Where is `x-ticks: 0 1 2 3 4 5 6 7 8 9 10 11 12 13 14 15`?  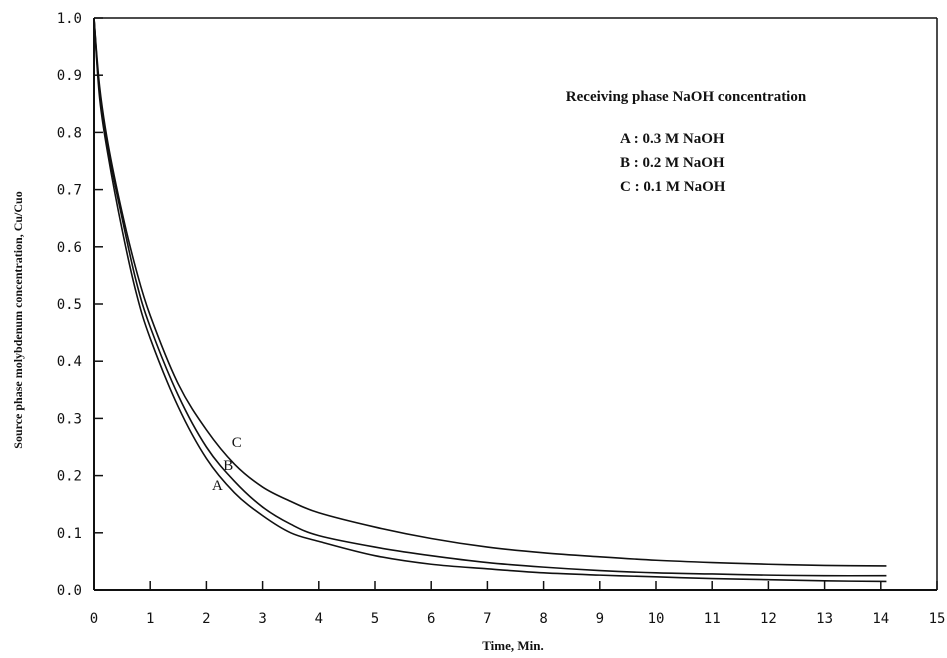
x-ticks: 0 1 2 3 4 5 6 7 8 9 10 11 12 13 14 15 is located at coordinates (518, 604).